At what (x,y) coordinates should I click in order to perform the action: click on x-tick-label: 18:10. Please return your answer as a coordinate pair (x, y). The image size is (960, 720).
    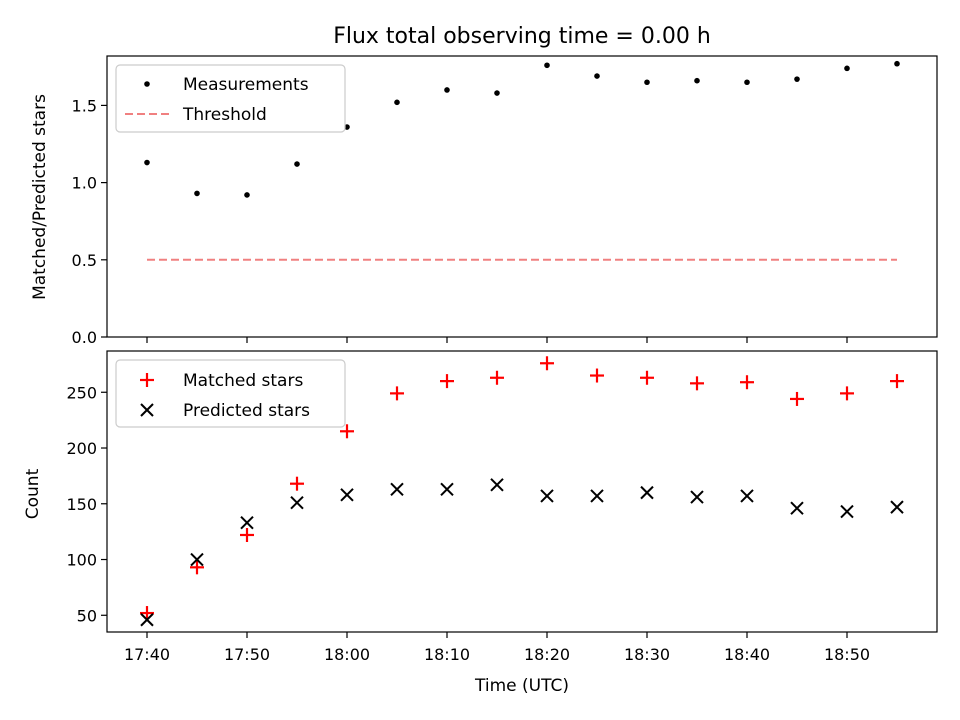
    Looking at the image, I should click on (447, 654).